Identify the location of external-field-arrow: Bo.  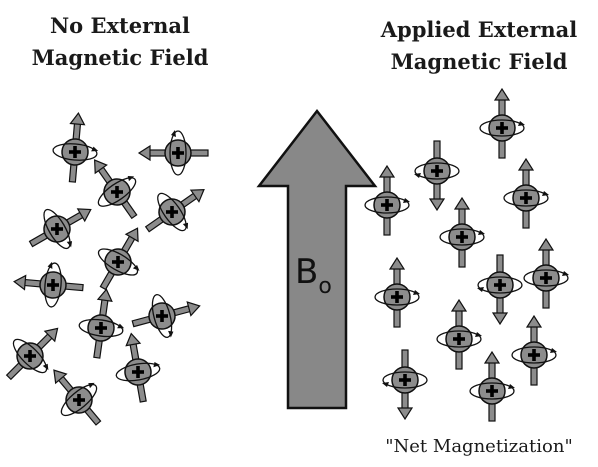
(317, 259).